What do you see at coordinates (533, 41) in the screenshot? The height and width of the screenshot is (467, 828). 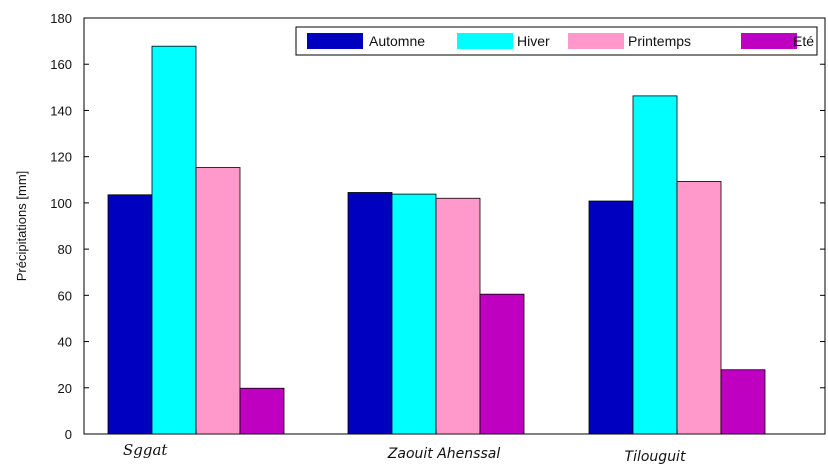 I see `legend-label: Hiver` at bounding box center [533, 41].